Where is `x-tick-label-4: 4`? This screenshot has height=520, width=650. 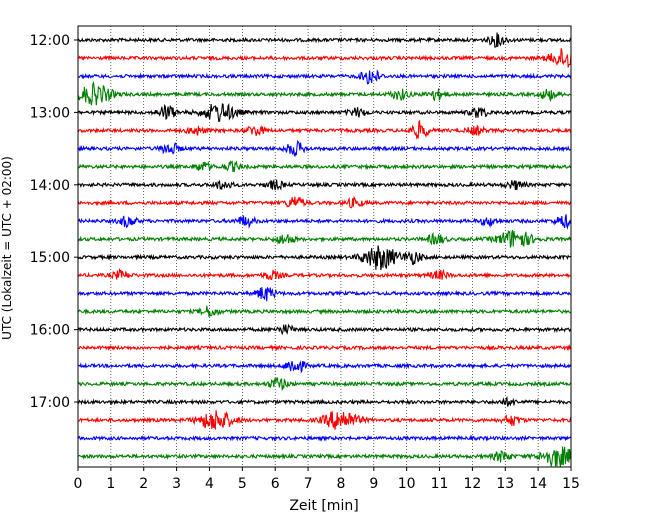 x-tick-label-4: 4 is located at coordinates (209, 484).